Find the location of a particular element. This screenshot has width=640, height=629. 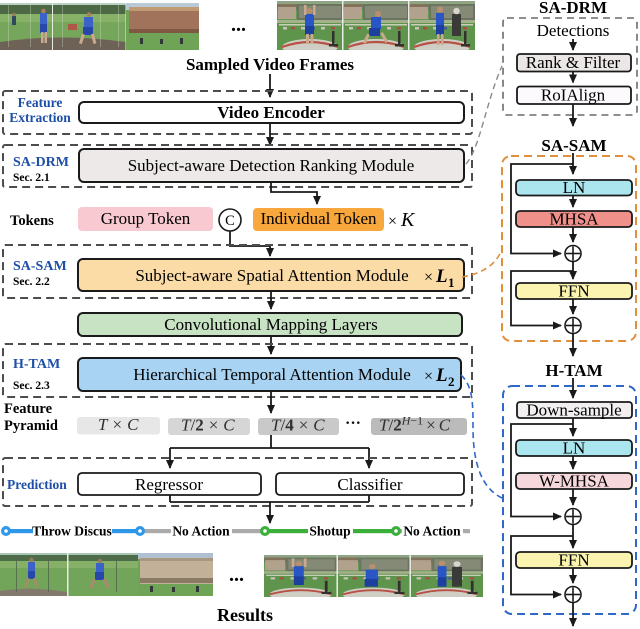

svg-text: 2 is located at coordinates (451, 381).